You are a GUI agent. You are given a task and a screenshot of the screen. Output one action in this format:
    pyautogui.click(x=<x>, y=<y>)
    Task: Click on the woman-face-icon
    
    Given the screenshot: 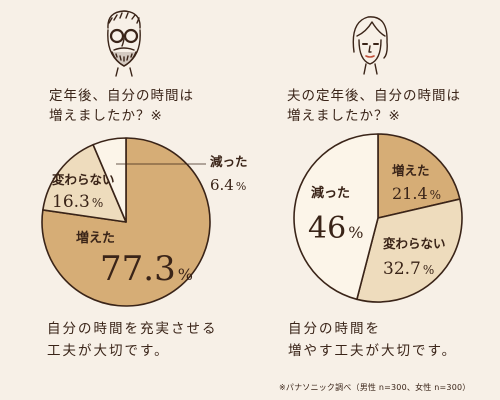 What is the action you would take?
    pyautogui.click(x=370, y=45)
    